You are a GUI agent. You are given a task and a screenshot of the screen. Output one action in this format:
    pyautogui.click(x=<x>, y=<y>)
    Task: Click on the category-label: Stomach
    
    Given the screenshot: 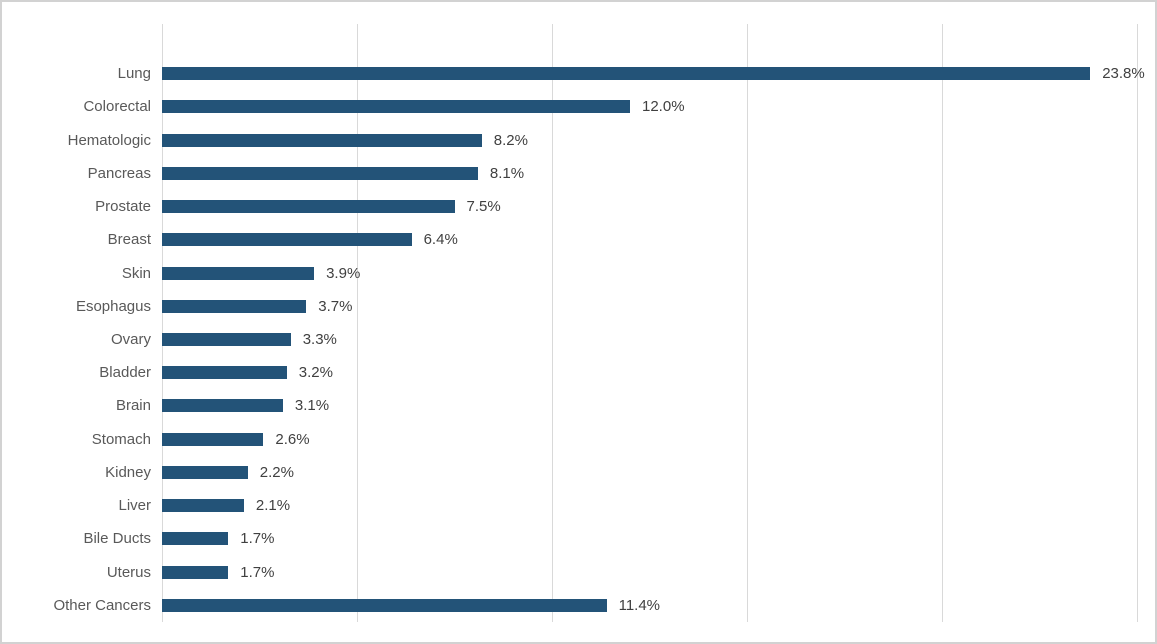 What is the action you would take?
    pyautogui.click(x=121, y=439)
    